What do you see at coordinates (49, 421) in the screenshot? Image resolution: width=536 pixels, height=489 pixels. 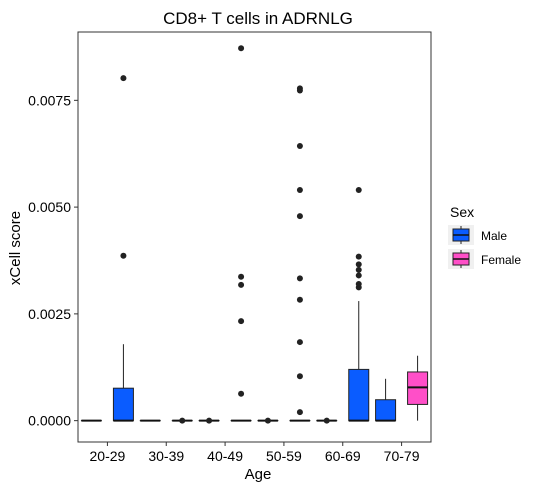 I see `y-tick-label: 0.0000` at bounding box center [49, 421].